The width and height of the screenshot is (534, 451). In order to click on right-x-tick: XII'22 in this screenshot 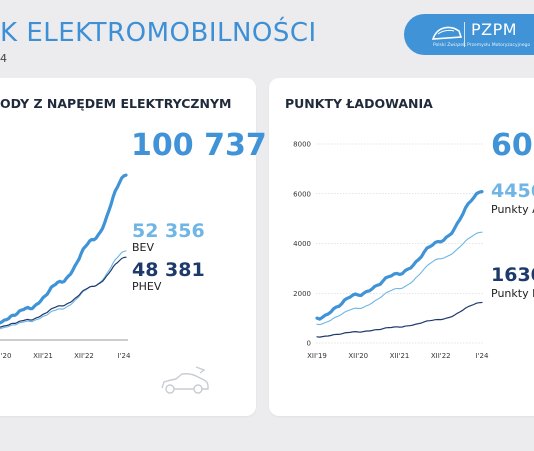, I will do `click(441, 356)`.